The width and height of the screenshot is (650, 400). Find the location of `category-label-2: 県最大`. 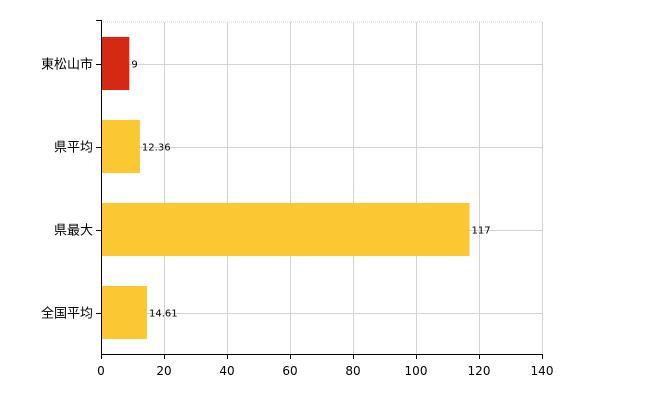

category-label-2: 県最大 is located at coordinates (73, 231).